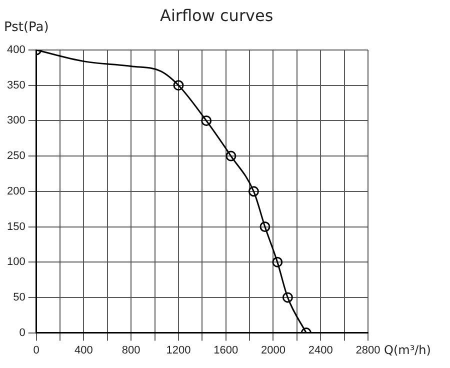  Describe the element at coordinates (131, 350) in the screenshot. I see `x-tick-label: 800` at that location.